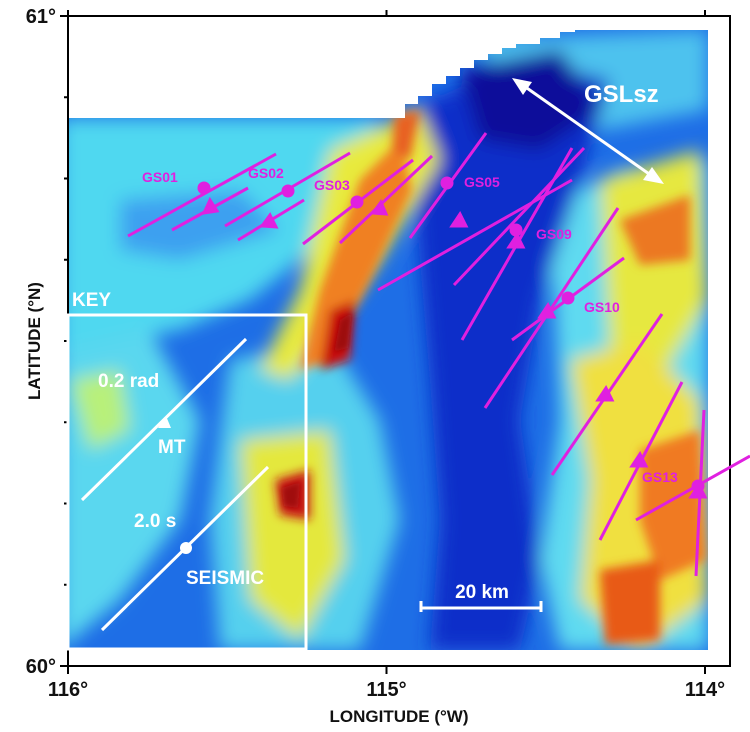 This screenshot has width=750, height=732. I want to click on seismic-dot-gs03, so click(357, 202).